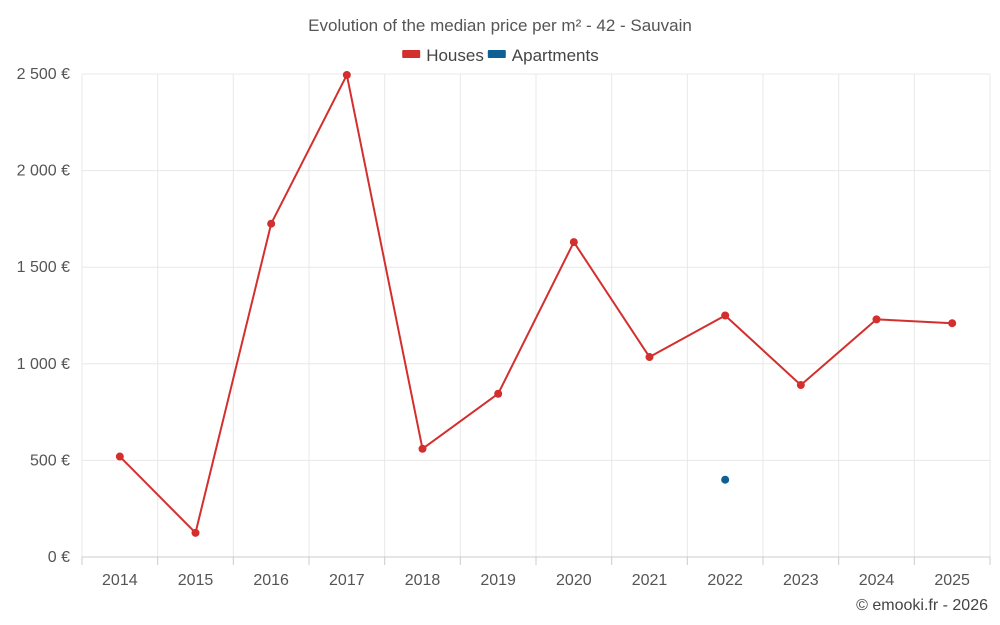  Describe the element at coordinates (650, 580) in the screenshot. I see `x-tick-label: 2021` at that location.